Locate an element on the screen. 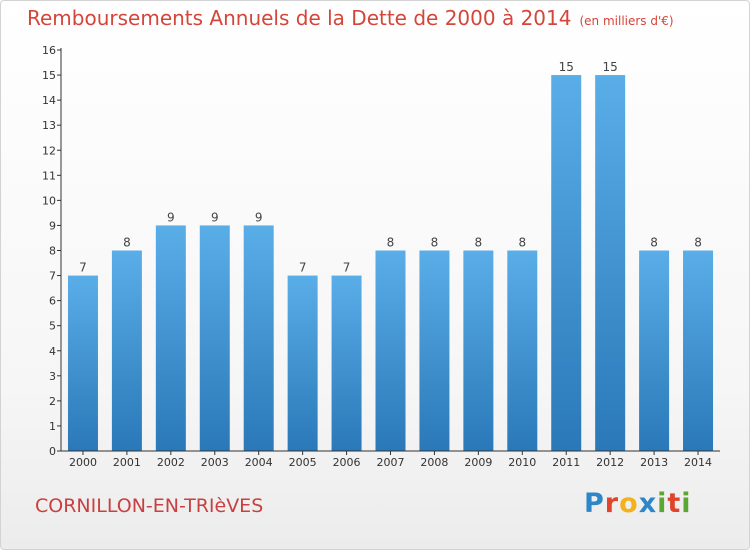 This screenshot has width=750, height=550. x-tick-label: 2004 is located at coordinates (259, 462).